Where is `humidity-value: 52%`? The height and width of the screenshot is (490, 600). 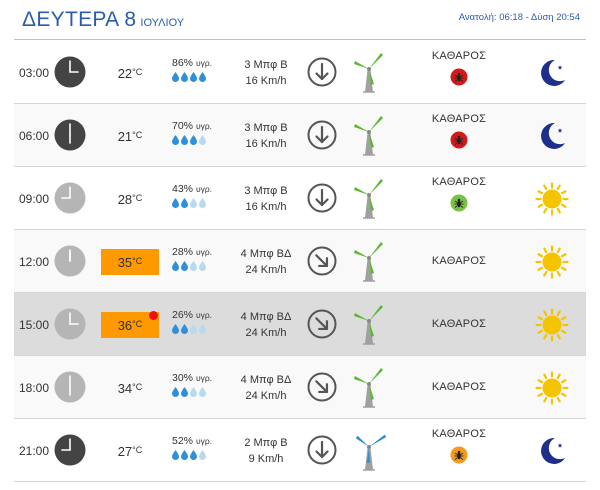 humidity-value: 52% is located at coordinates (183, 441).